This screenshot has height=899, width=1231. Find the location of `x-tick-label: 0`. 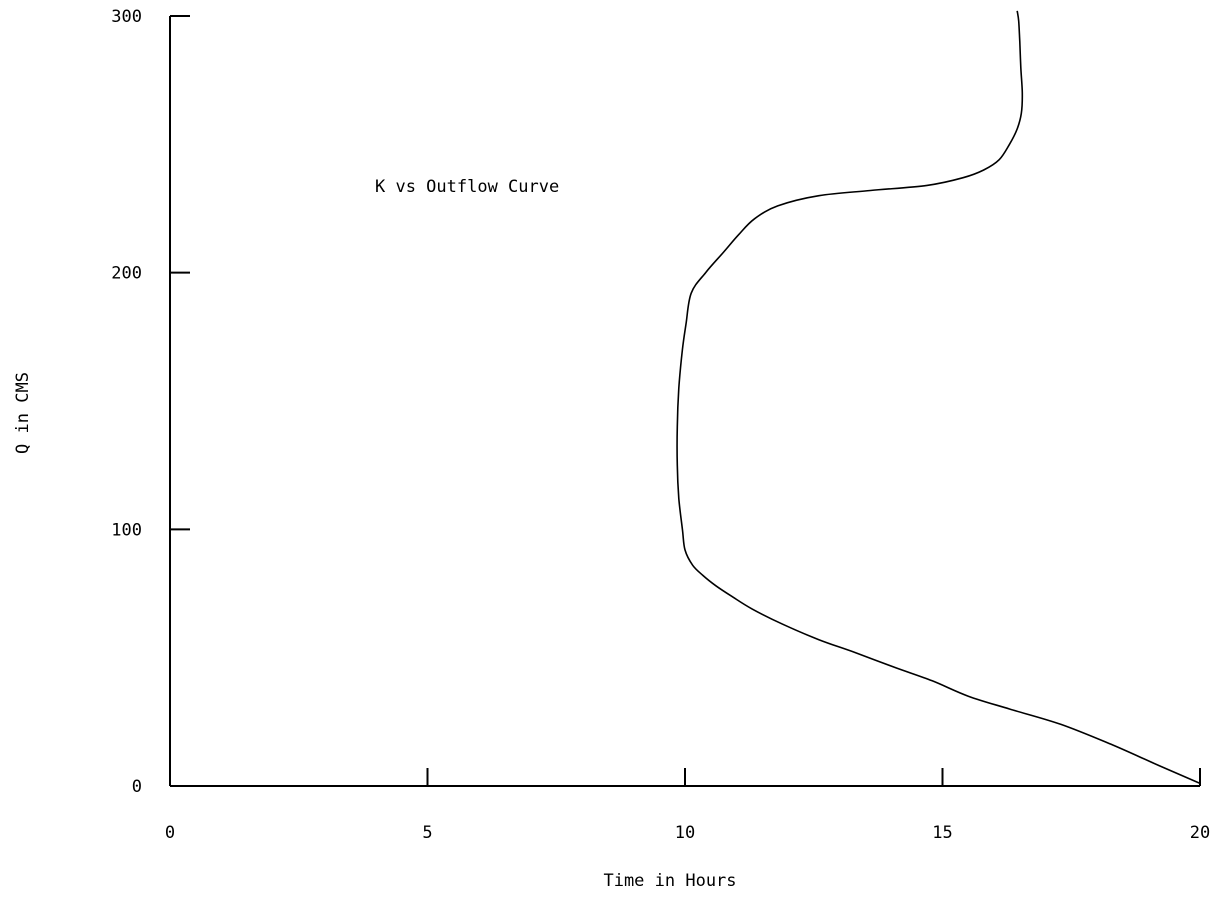

x-tick-label: 0 is located at coordinates (170, 833).